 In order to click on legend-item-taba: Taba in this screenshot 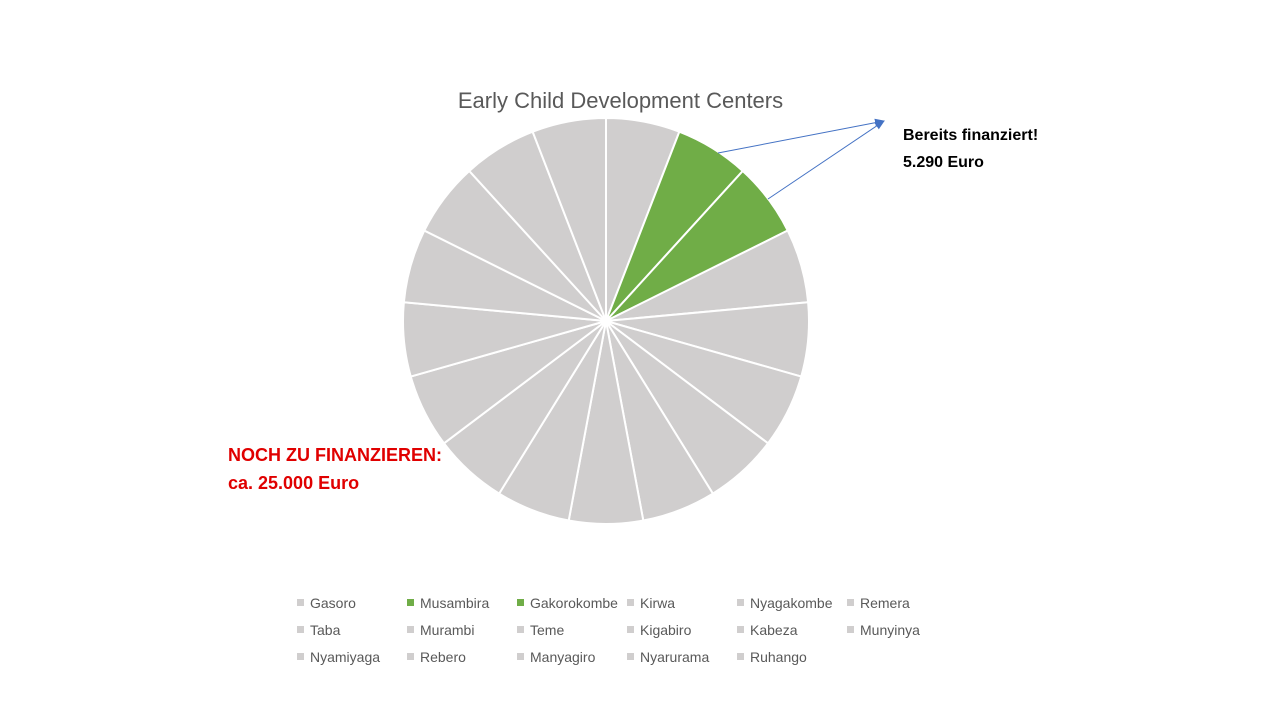, I will do `click(352, 629)`.